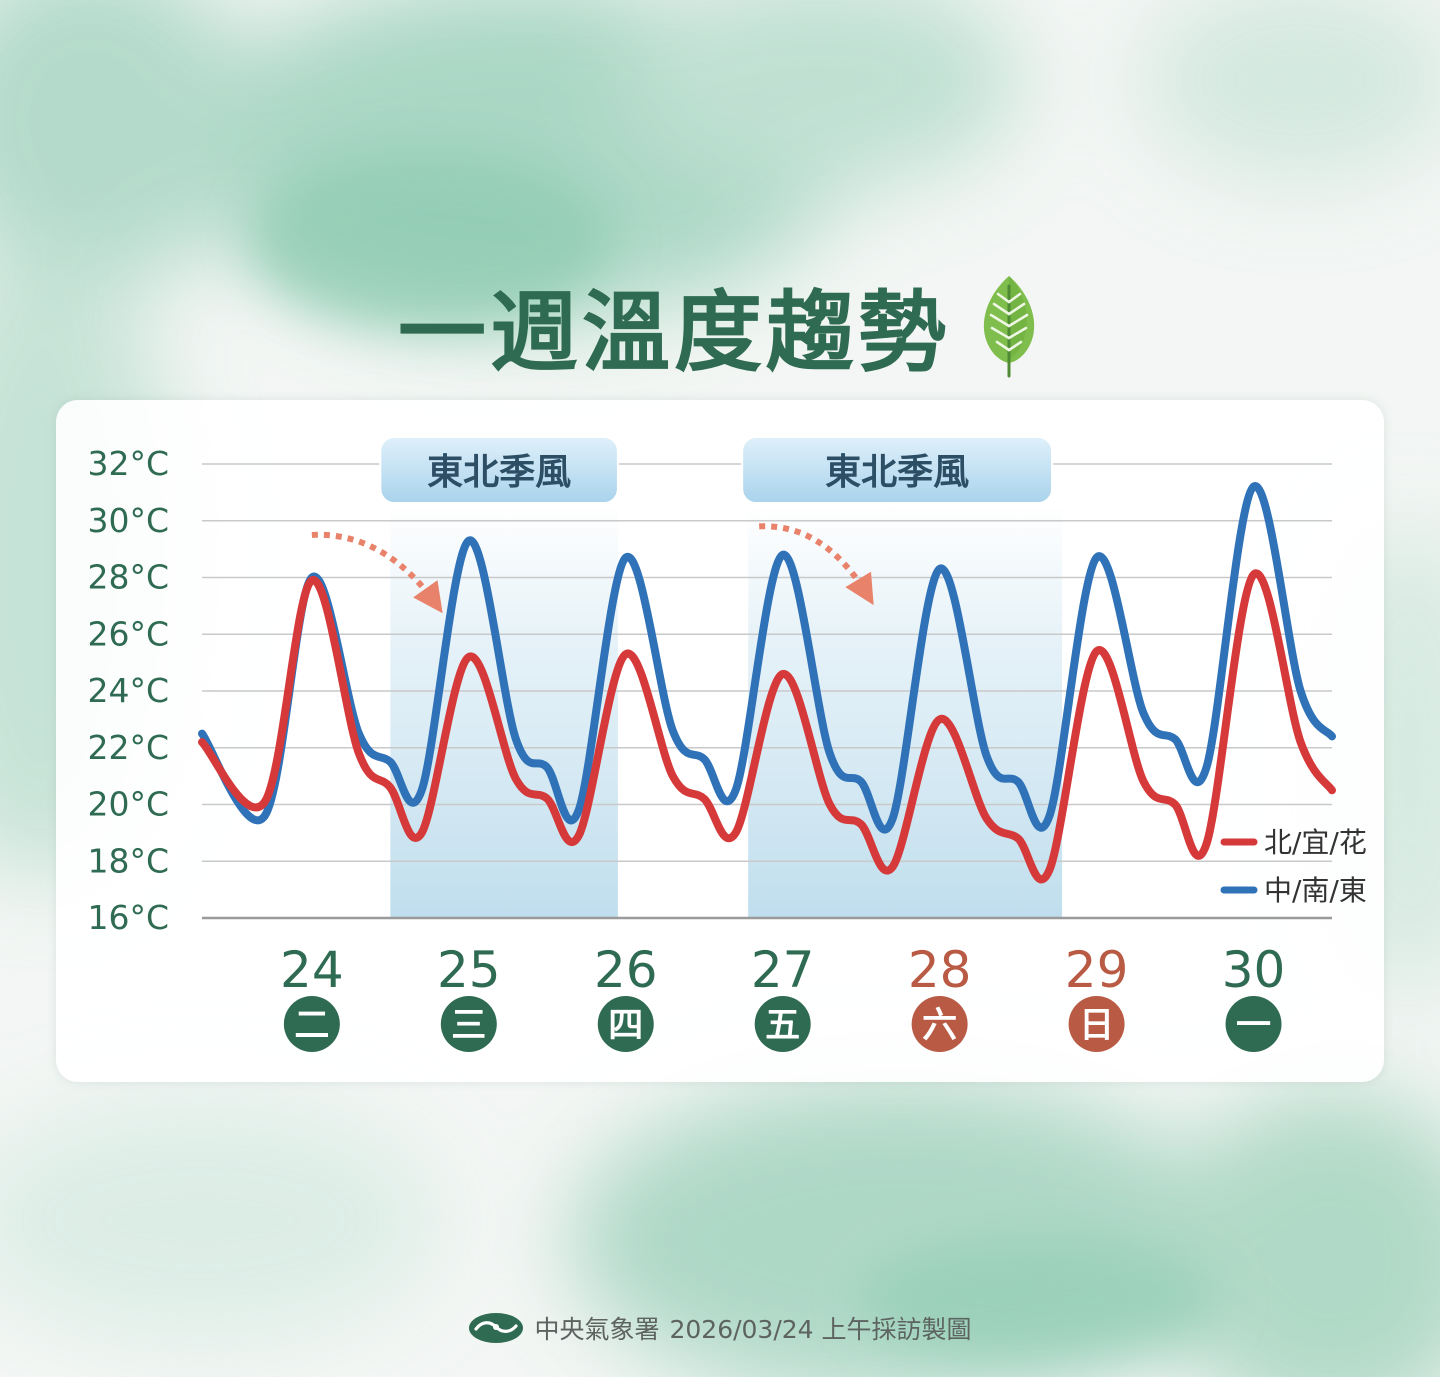 The width and height of the screenshot is (1440, 1377). What do you see at coordinates (1097, 970) in the screenshot?
I see `date-label: 29` at bounding box center [1097, 970].